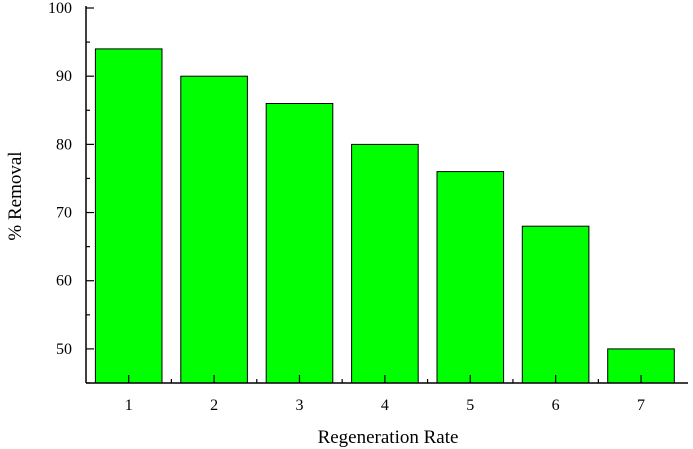 The width and height of the screenshot is (693, 449). I want to click on x-tick-label: 3, so click(300, 405).